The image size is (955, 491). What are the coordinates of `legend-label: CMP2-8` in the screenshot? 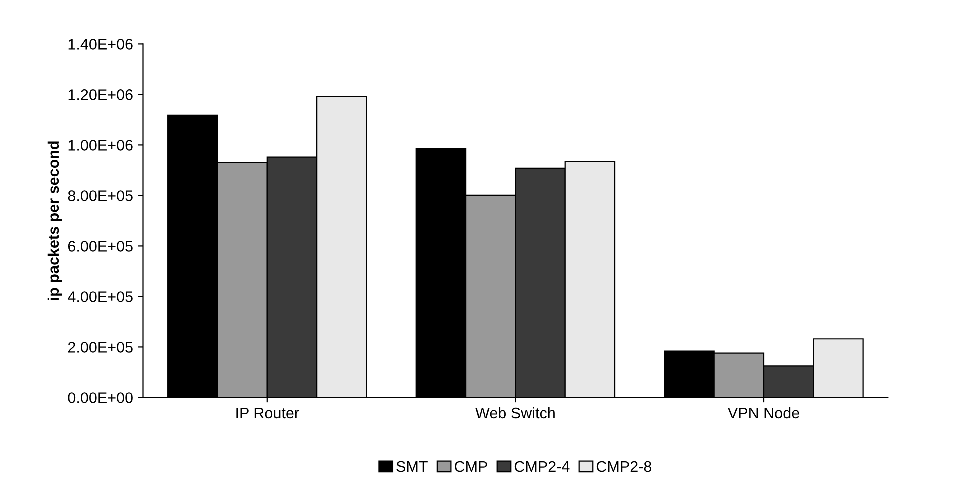 It's located at (624, 466).